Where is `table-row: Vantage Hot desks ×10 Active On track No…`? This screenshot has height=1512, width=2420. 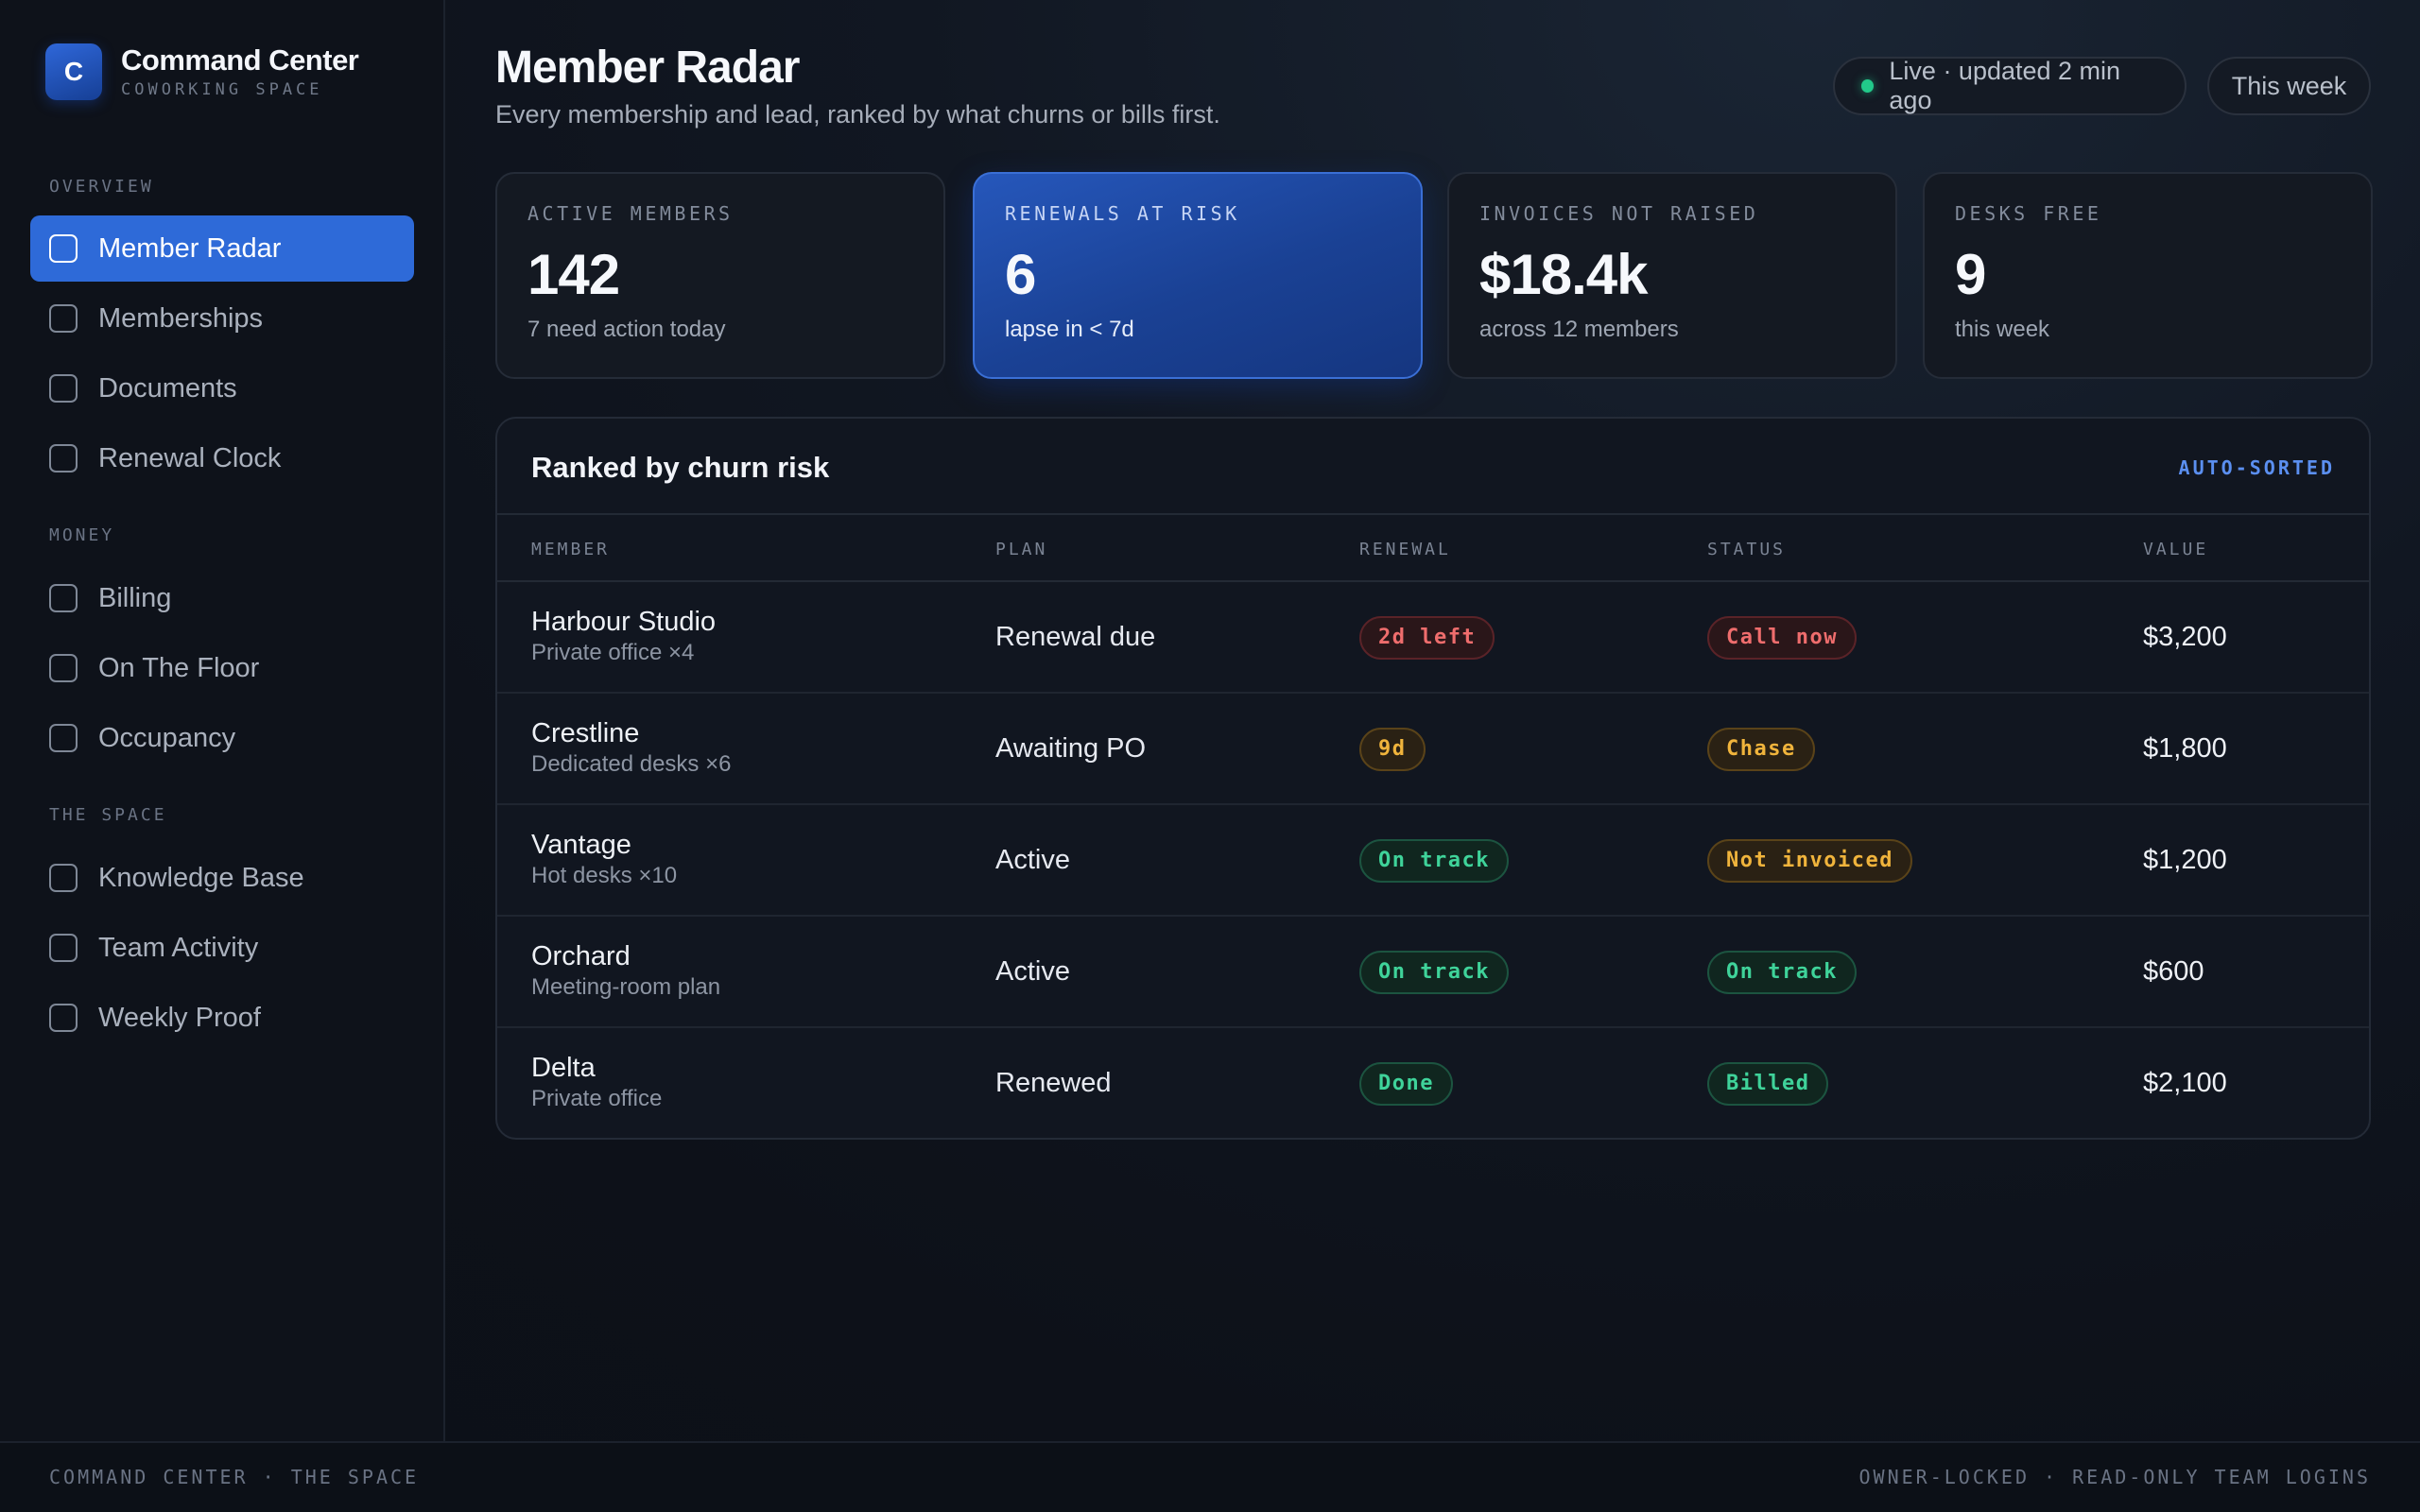 table-row: Vantage Hot desks ×10 Active On track No… is located at coordinates (1433, 861).